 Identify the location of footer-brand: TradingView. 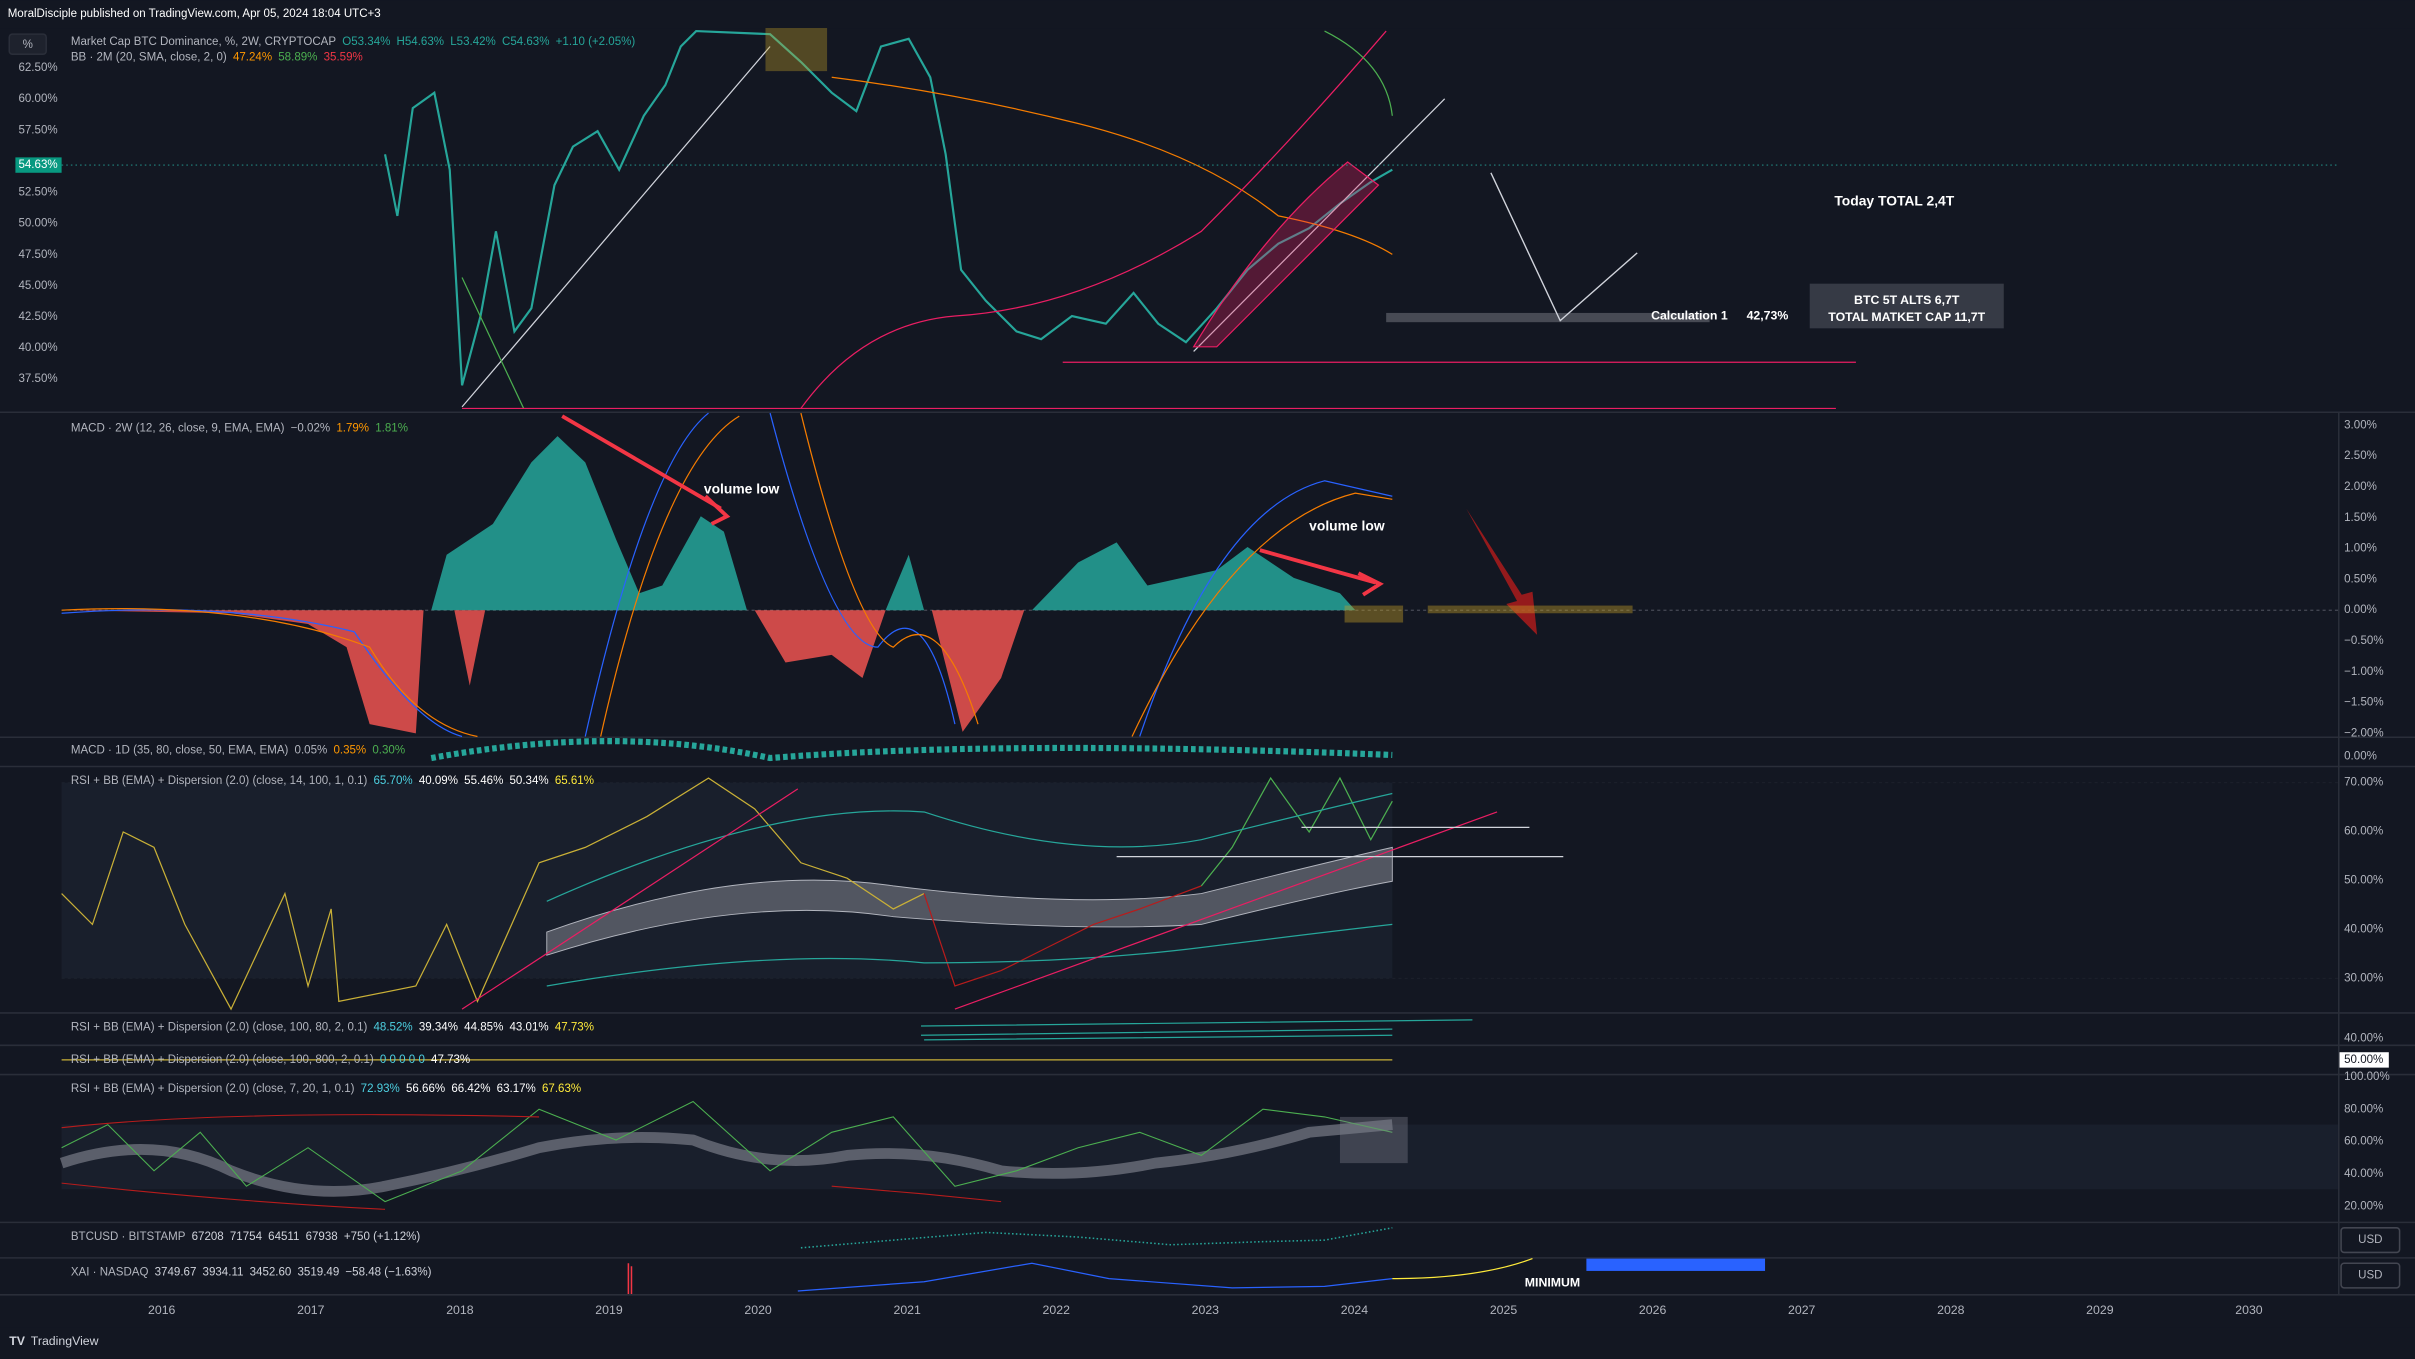
(65, 1341).